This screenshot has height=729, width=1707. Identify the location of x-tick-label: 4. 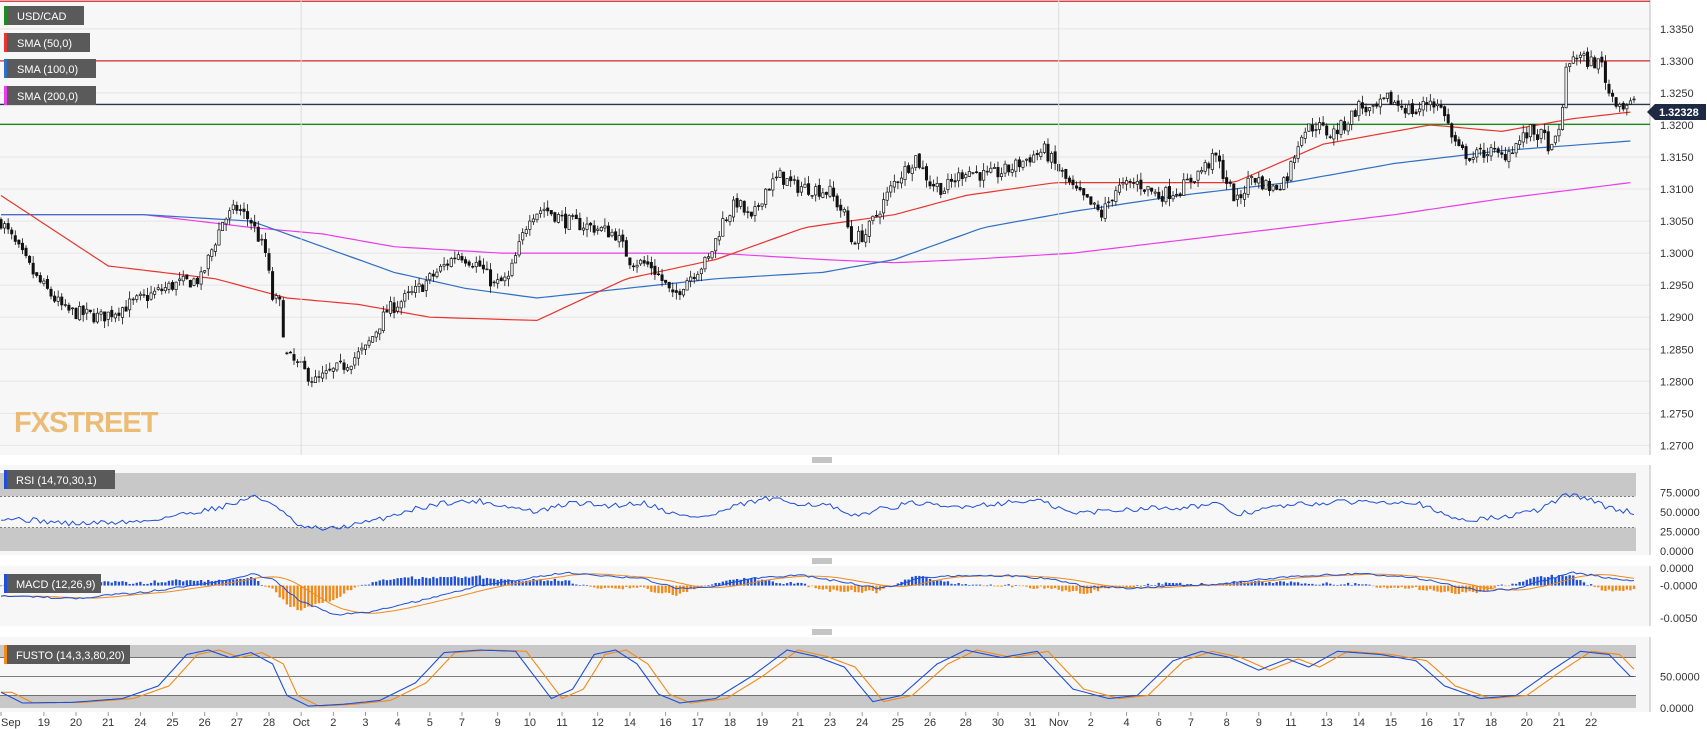
(398, 723).